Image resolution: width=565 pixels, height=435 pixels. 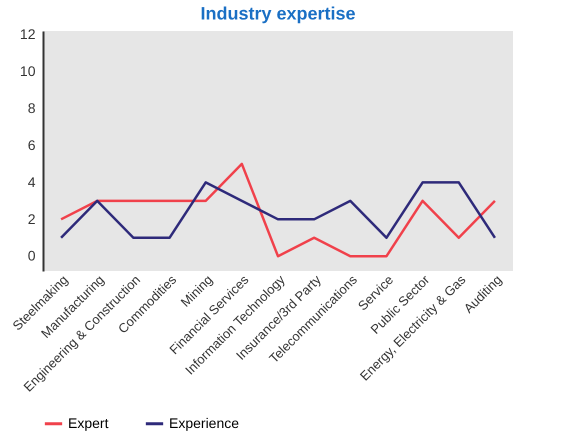 I want to click on y-tick-label: 0, so click(x=32, y=256).